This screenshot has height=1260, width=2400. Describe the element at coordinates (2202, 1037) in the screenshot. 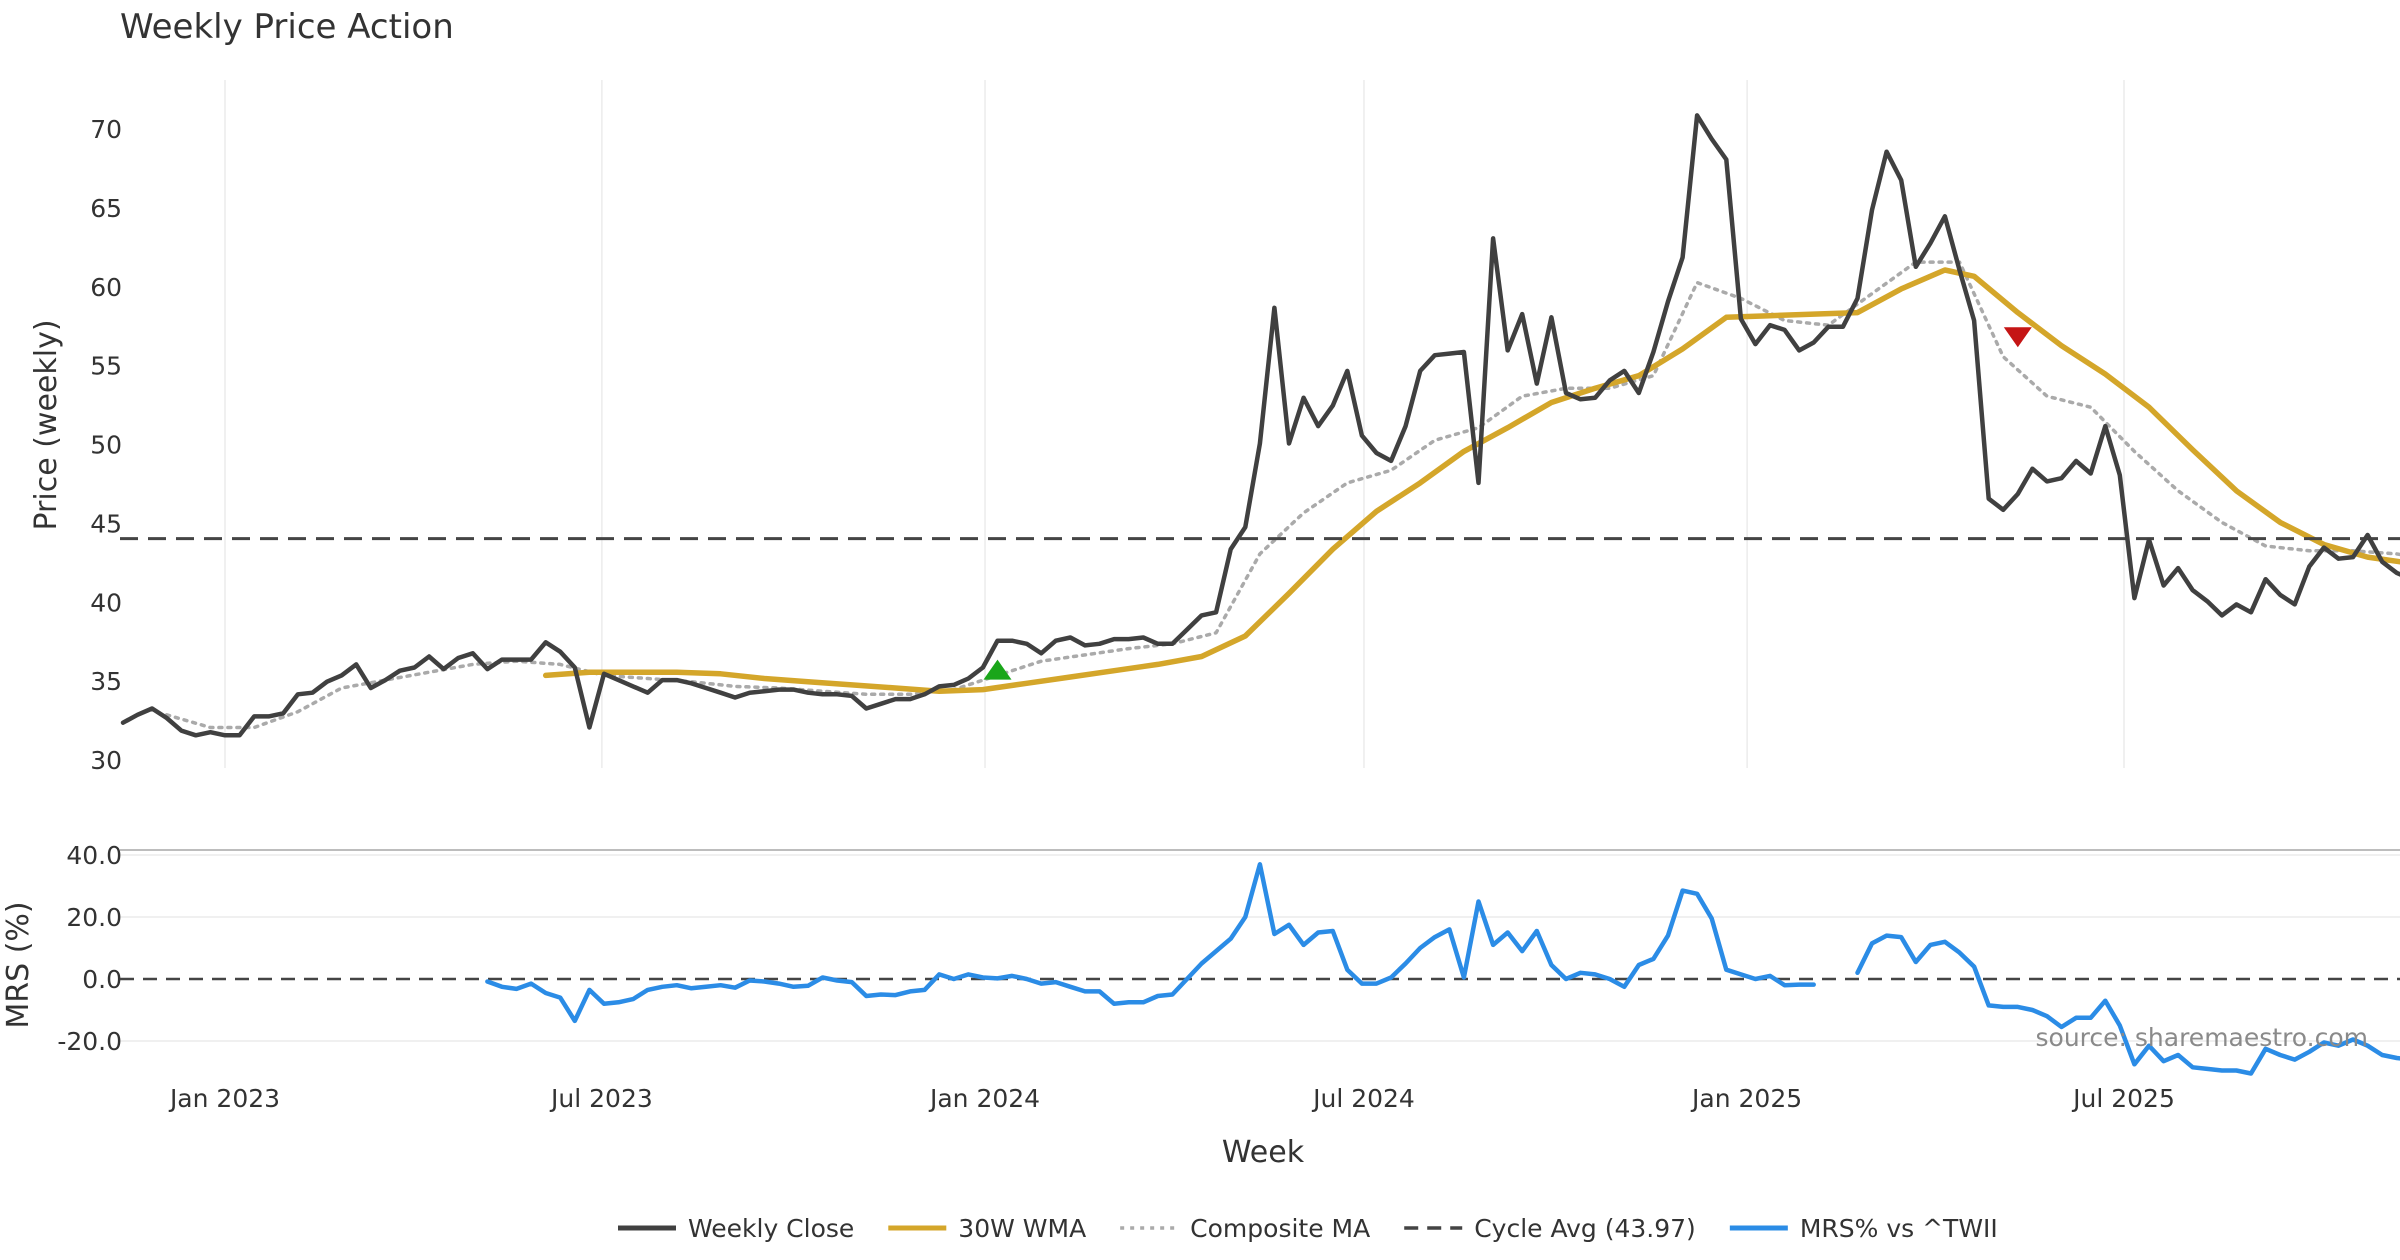

I see `watermark: source: sharemaestro.com` at that location.